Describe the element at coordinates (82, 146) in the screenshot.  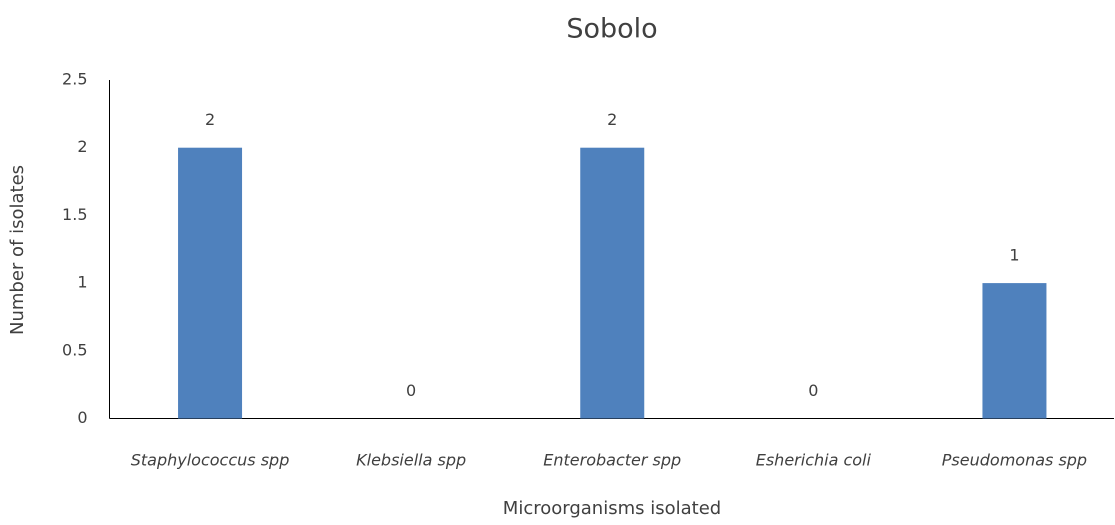
I see `y-tick-label: 2` at that location.